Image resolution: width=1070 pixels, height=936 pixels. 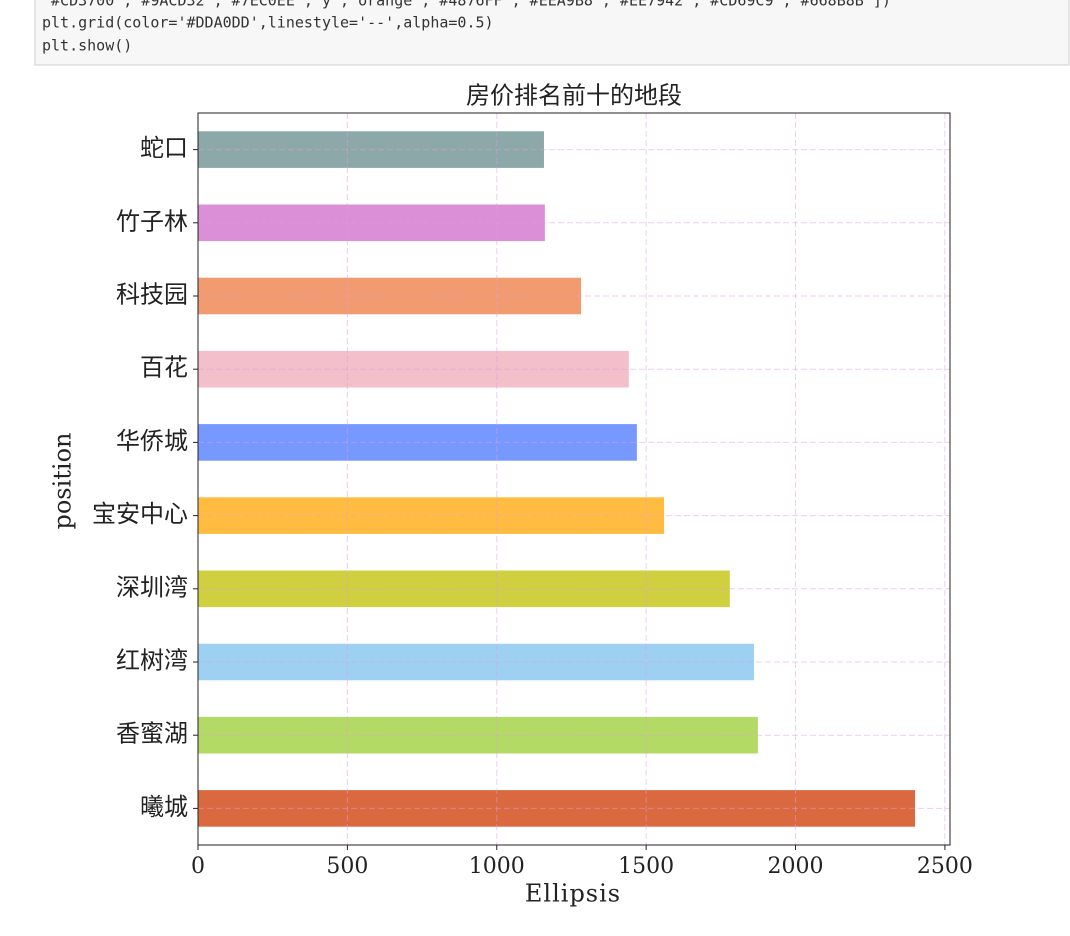 I want to click on code-line: plt.show(), so click(x=87, y=46).